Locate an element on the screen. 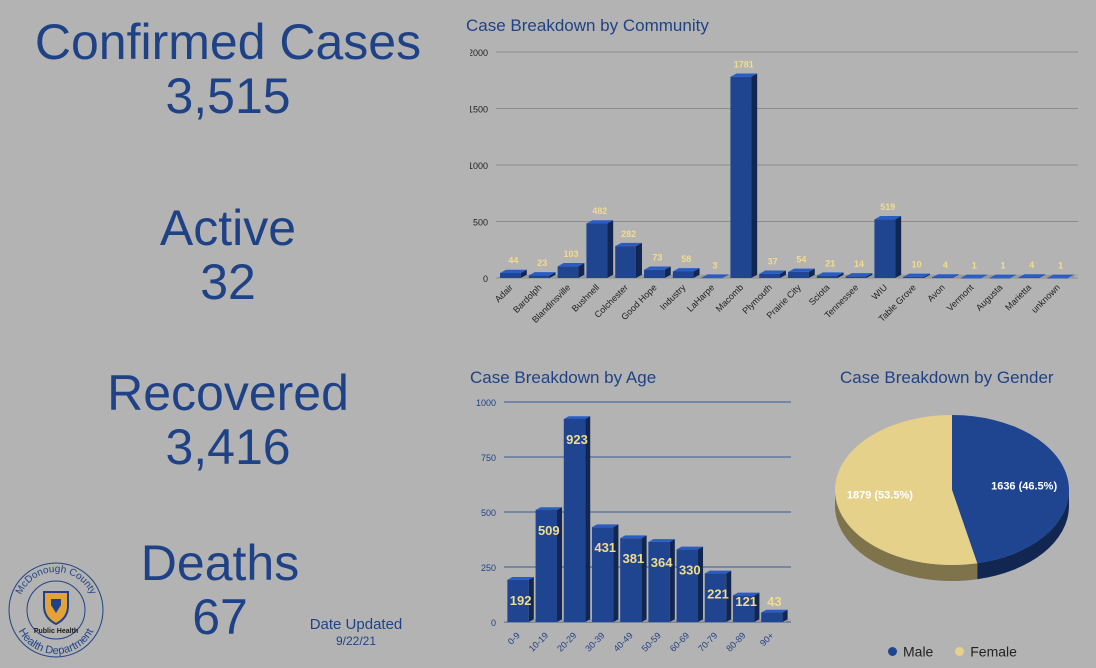 Image resolution: width=1096 pixels, height=668 pixels. data-label: 364 is located at coordinates (662, 562).